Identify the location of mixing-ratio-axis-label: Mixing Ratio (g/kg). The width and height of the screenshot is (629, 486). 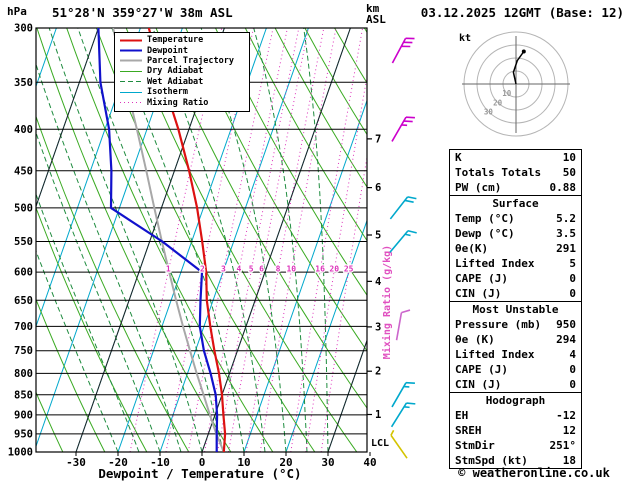
(387, 302).